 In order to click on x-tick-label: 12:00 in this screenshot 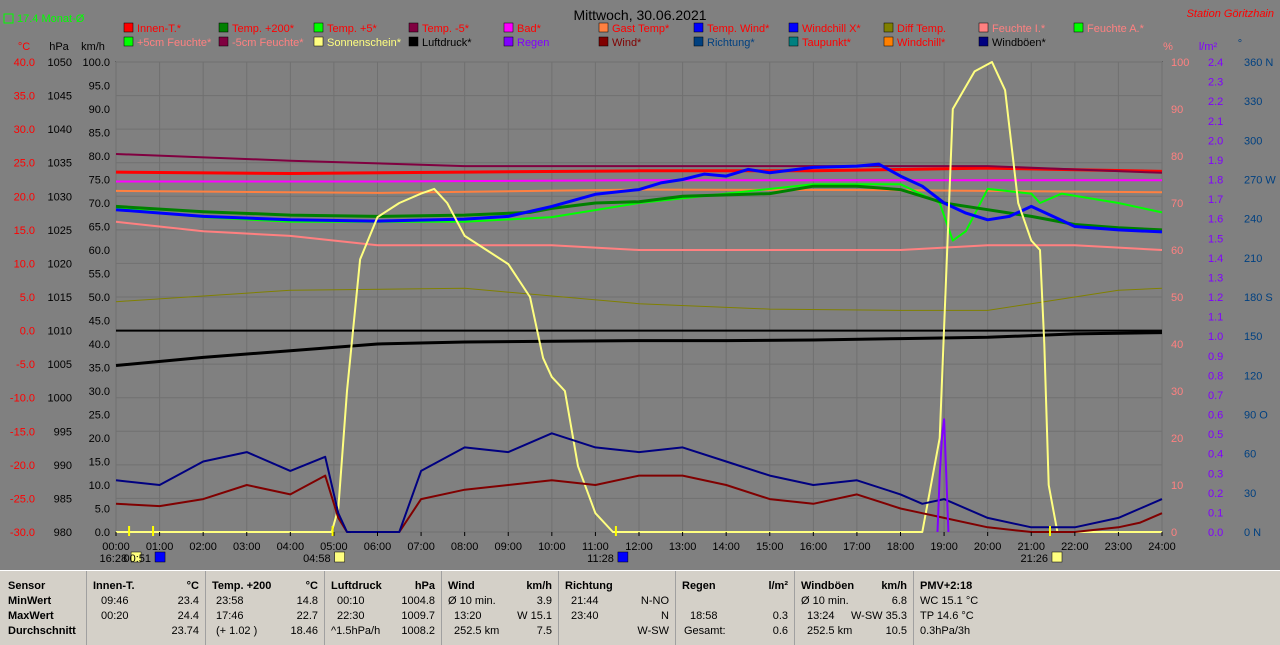, I will do `click(639, 547)`.